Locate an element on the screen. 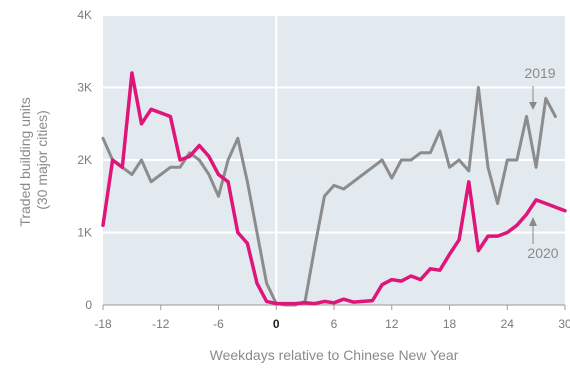 Image resolution: width=570 pixels, height=370 pixels. y-tick-label: 2K is located at coordinates (84, 160).